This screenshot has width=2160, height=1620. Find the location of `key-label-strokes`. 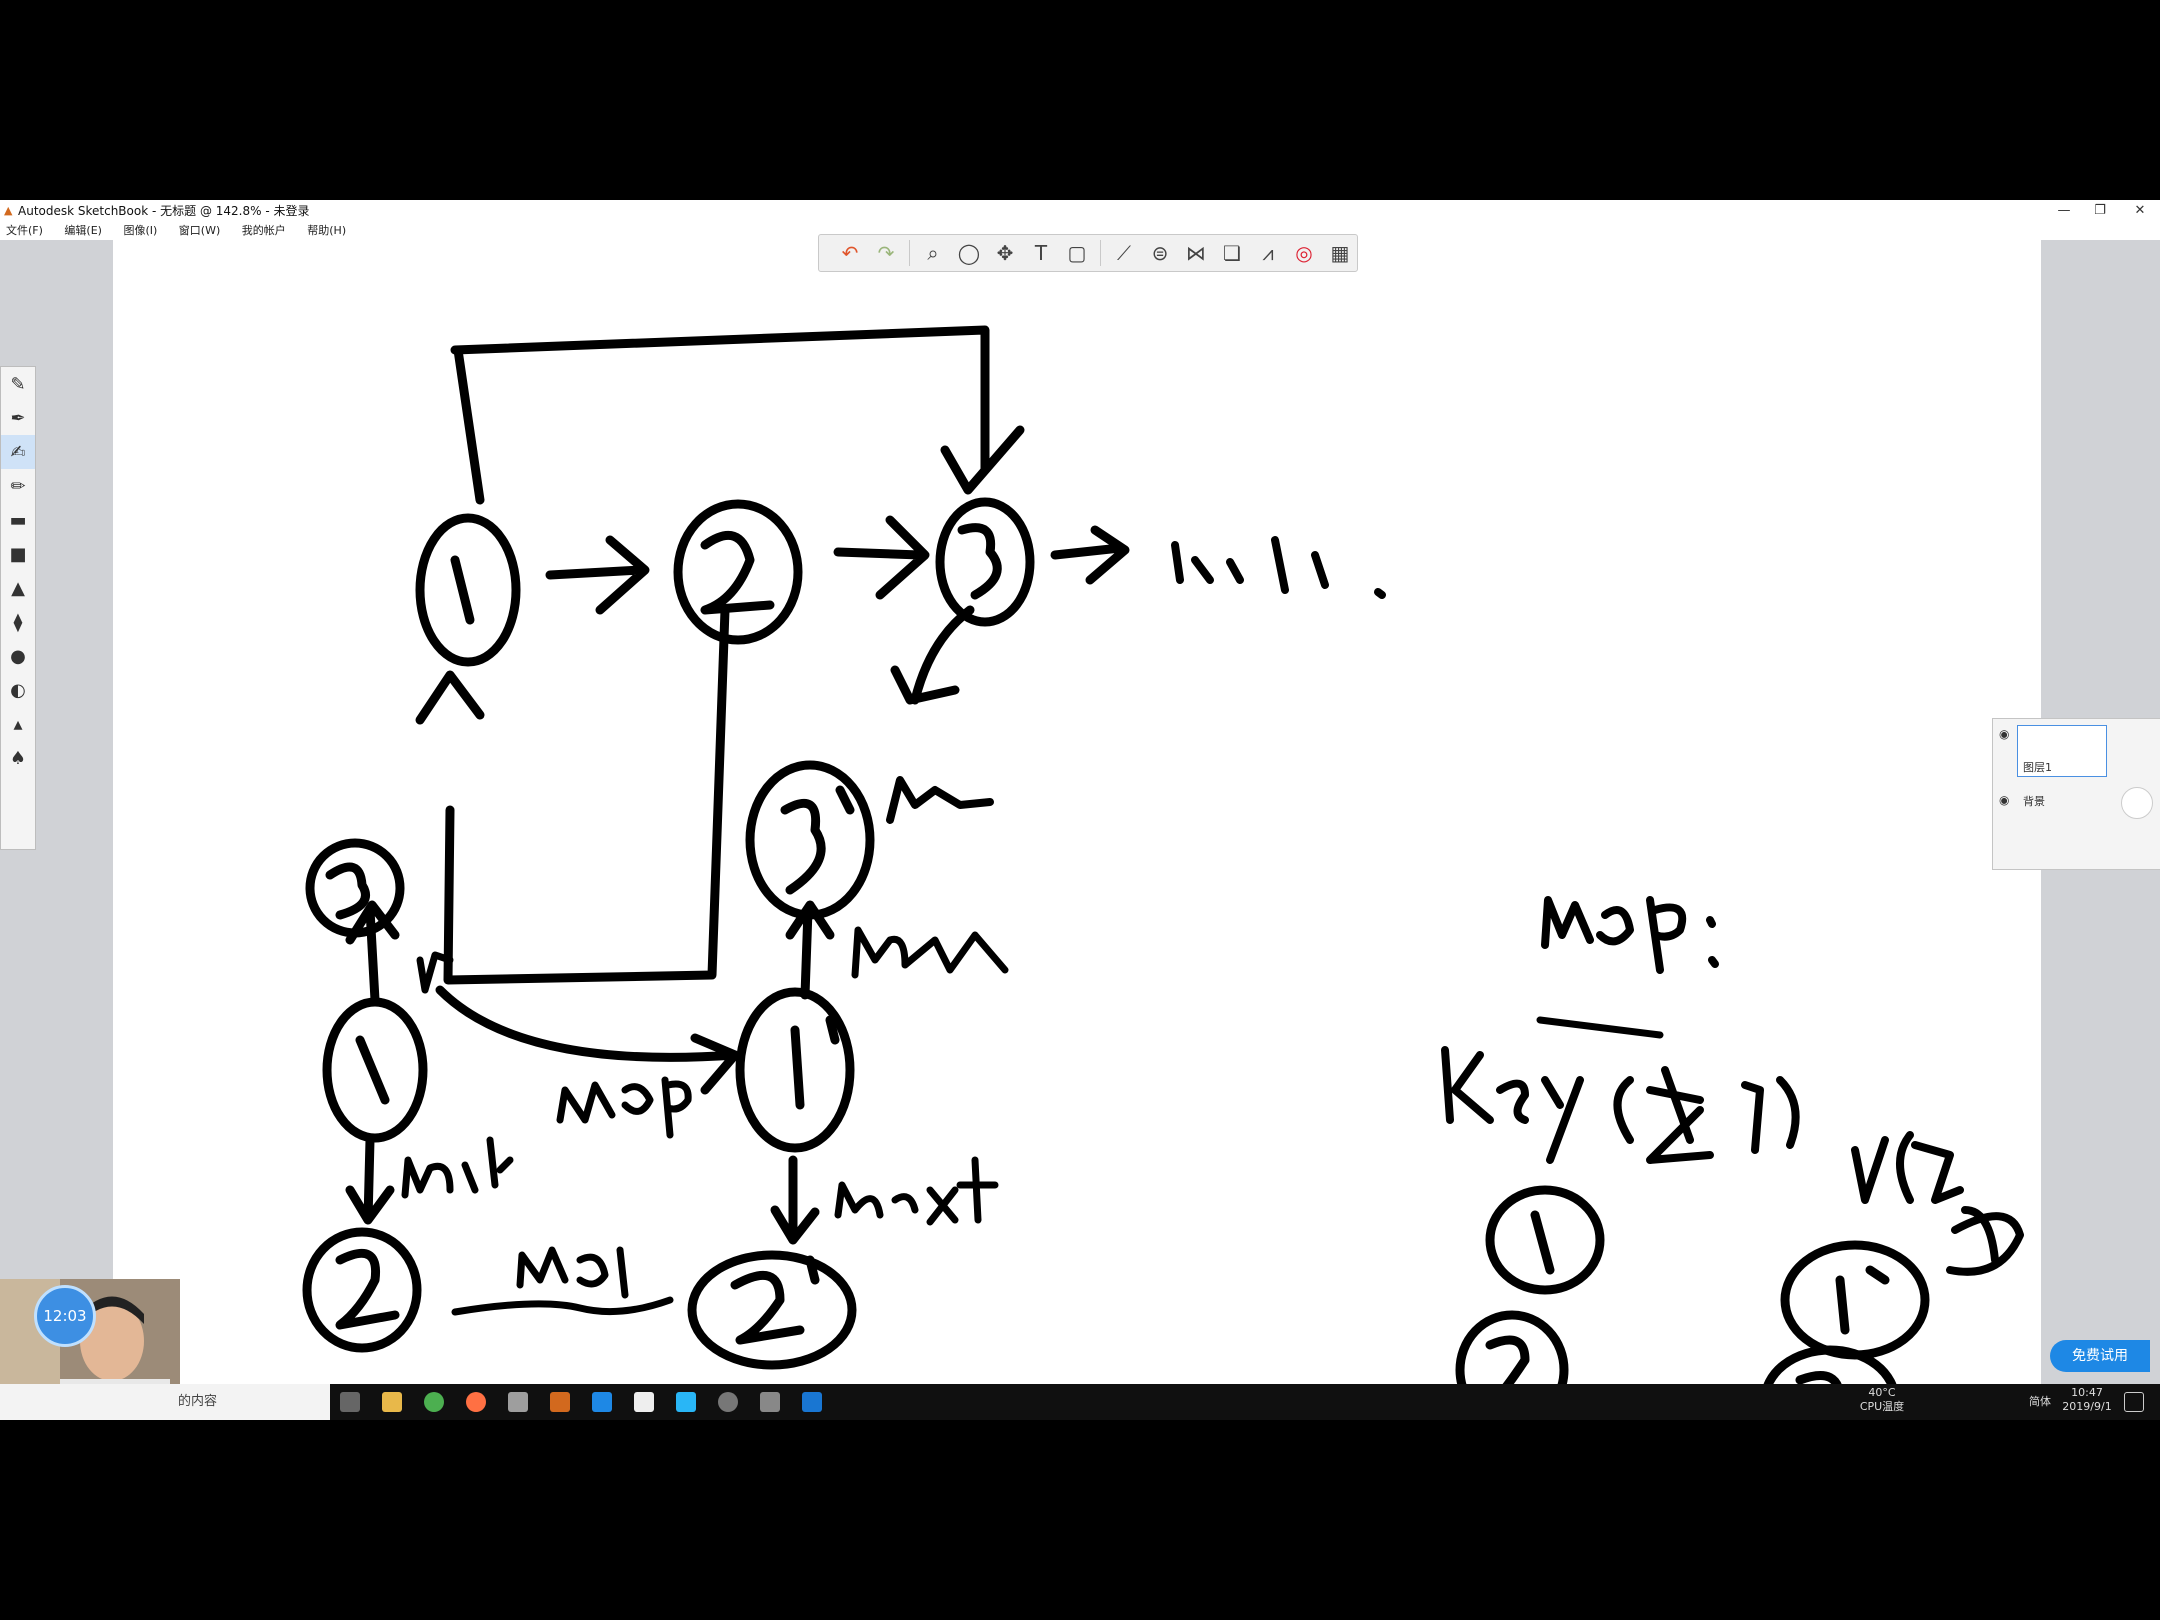

key-label-strokes is located at coordinates (1620, 1105).